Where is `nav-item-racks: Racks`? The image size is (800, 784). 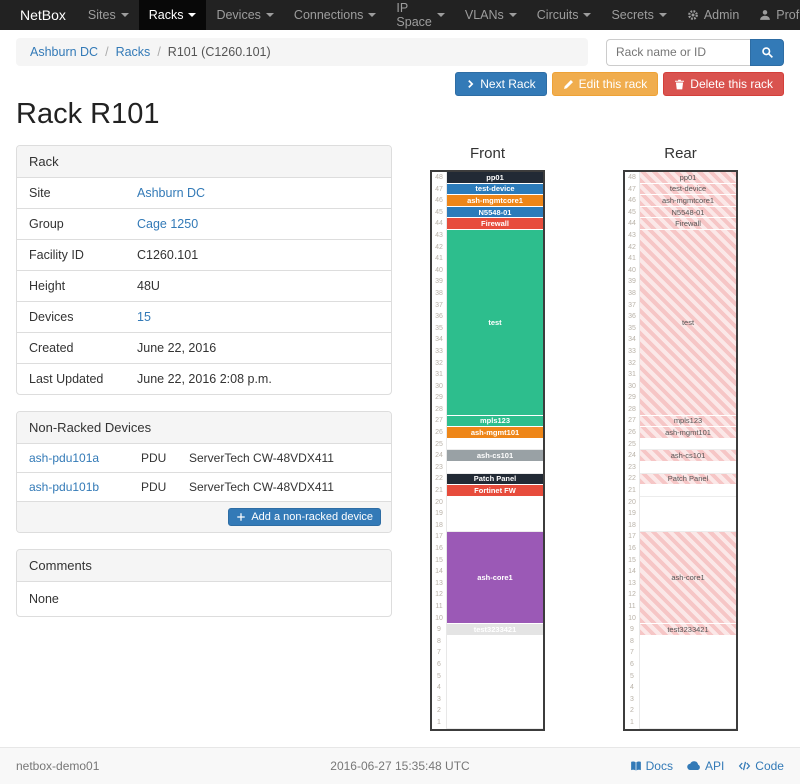 nav-item-racks: Racks is located at coordinates (172, 15).